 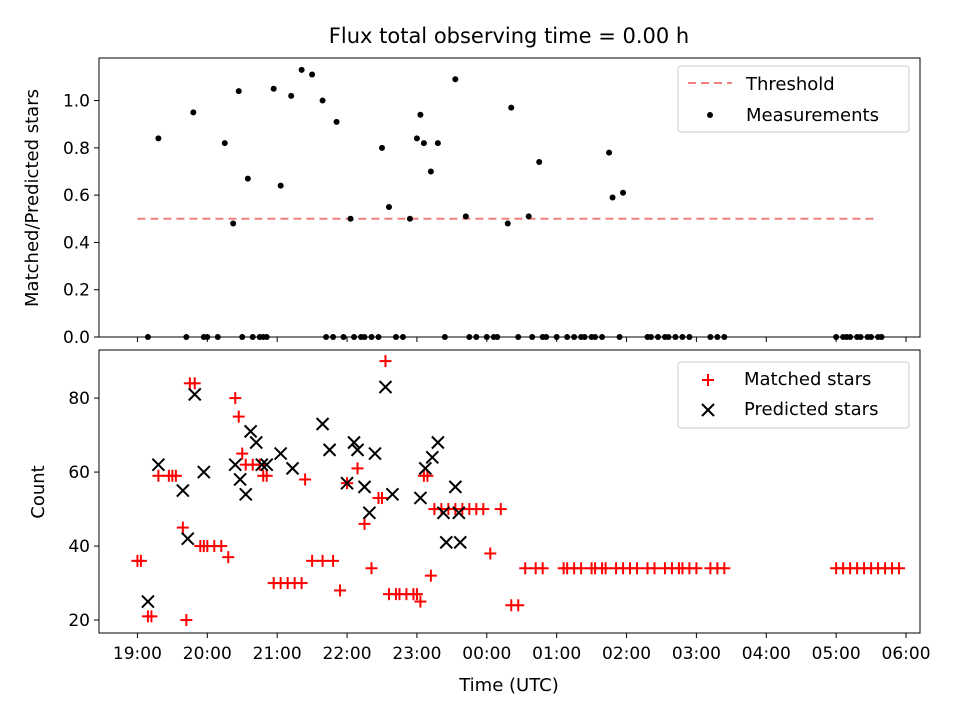 What do you see at coordinates (416, 654) in the screenshot?
I see `x-tick-label: 23:00` at bounding box center [416, 654].